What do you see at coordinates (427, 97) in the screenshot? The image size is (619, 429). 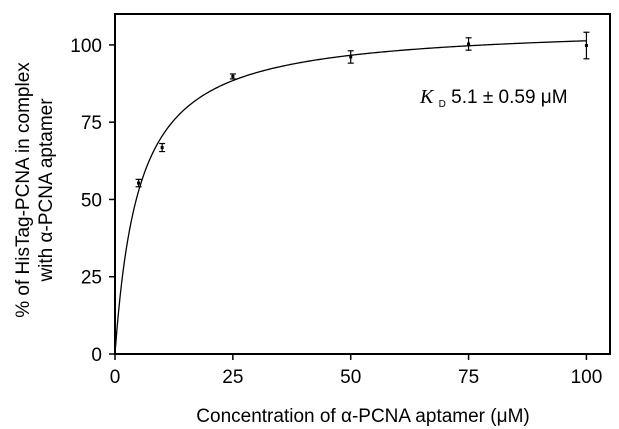 I see `kd-symbol: K` at bounding box center [427, 97].